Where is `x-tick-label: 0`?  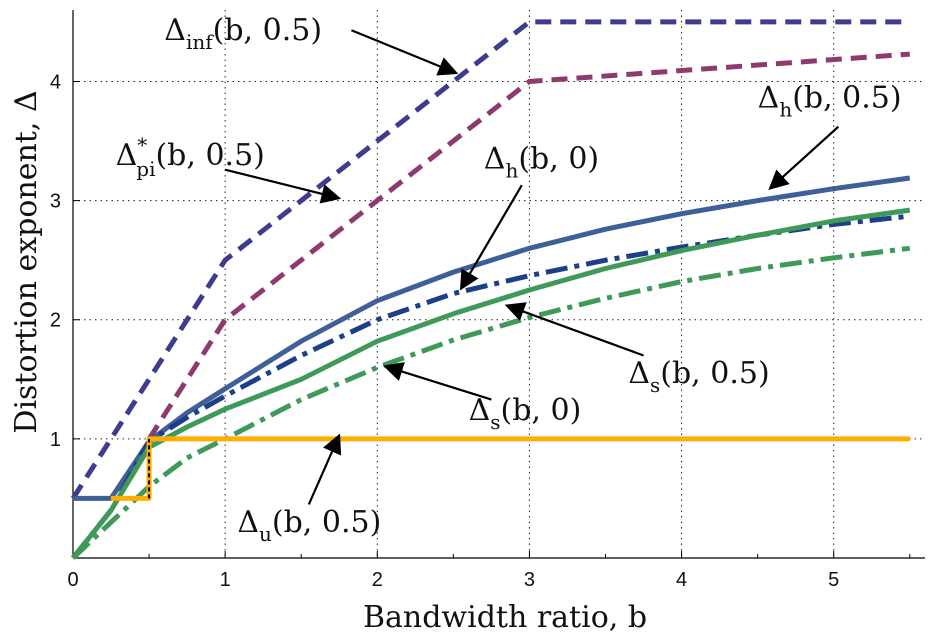
x-tick-label: 0 is located at coordinates (72, 580).